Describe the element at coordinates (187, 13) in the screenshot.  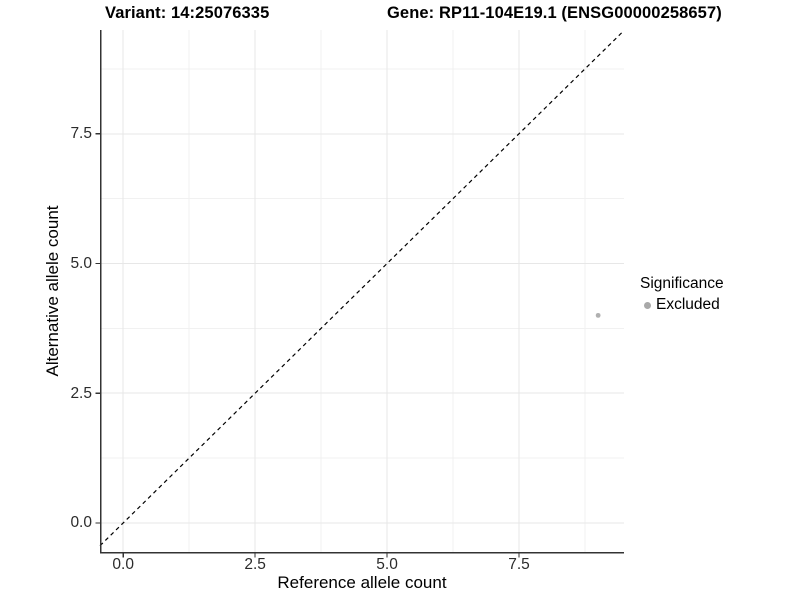
I see `variant-title: Variant: 14:25076335` at that location.